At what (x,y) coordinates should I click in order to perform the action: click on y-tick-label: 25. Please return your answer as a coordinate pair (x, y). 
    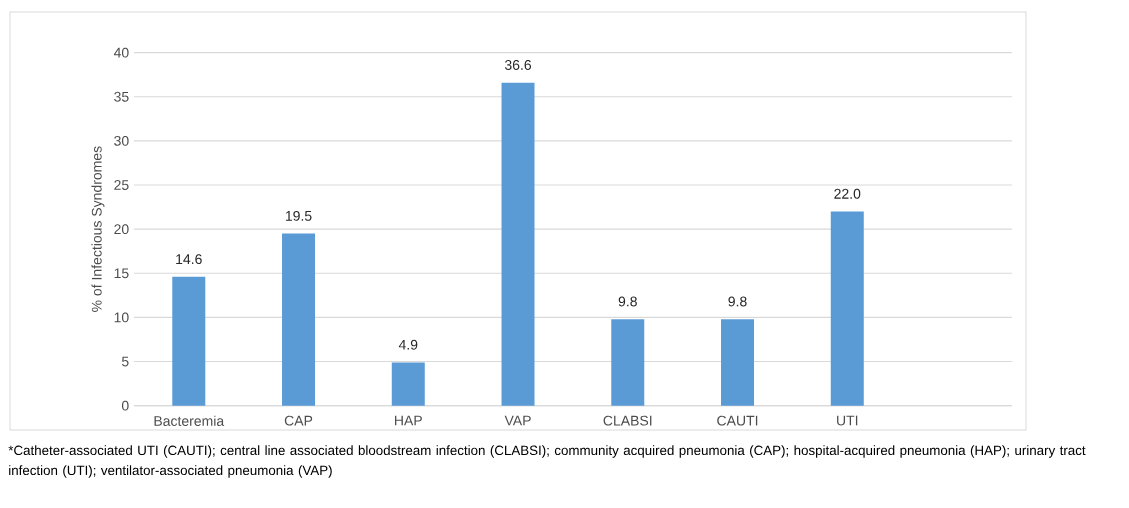
    Looking at the image, I should click on (121, 185).